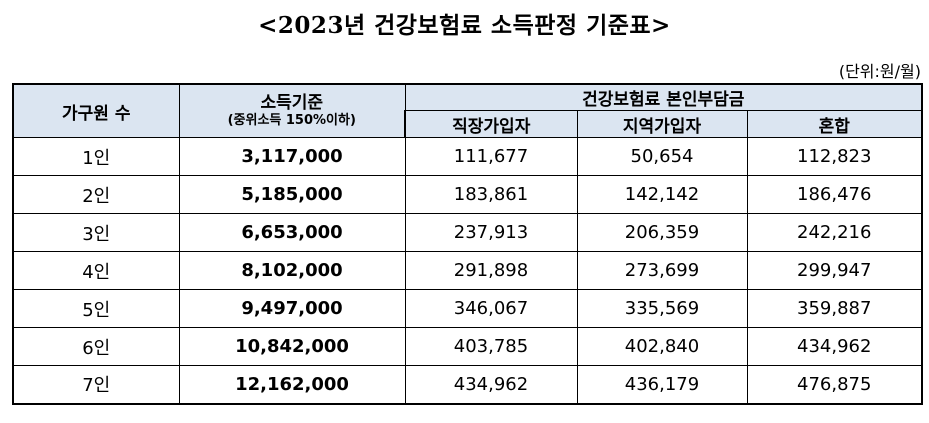  I want to click on cell-household-size: 2인, so click(96, 194).